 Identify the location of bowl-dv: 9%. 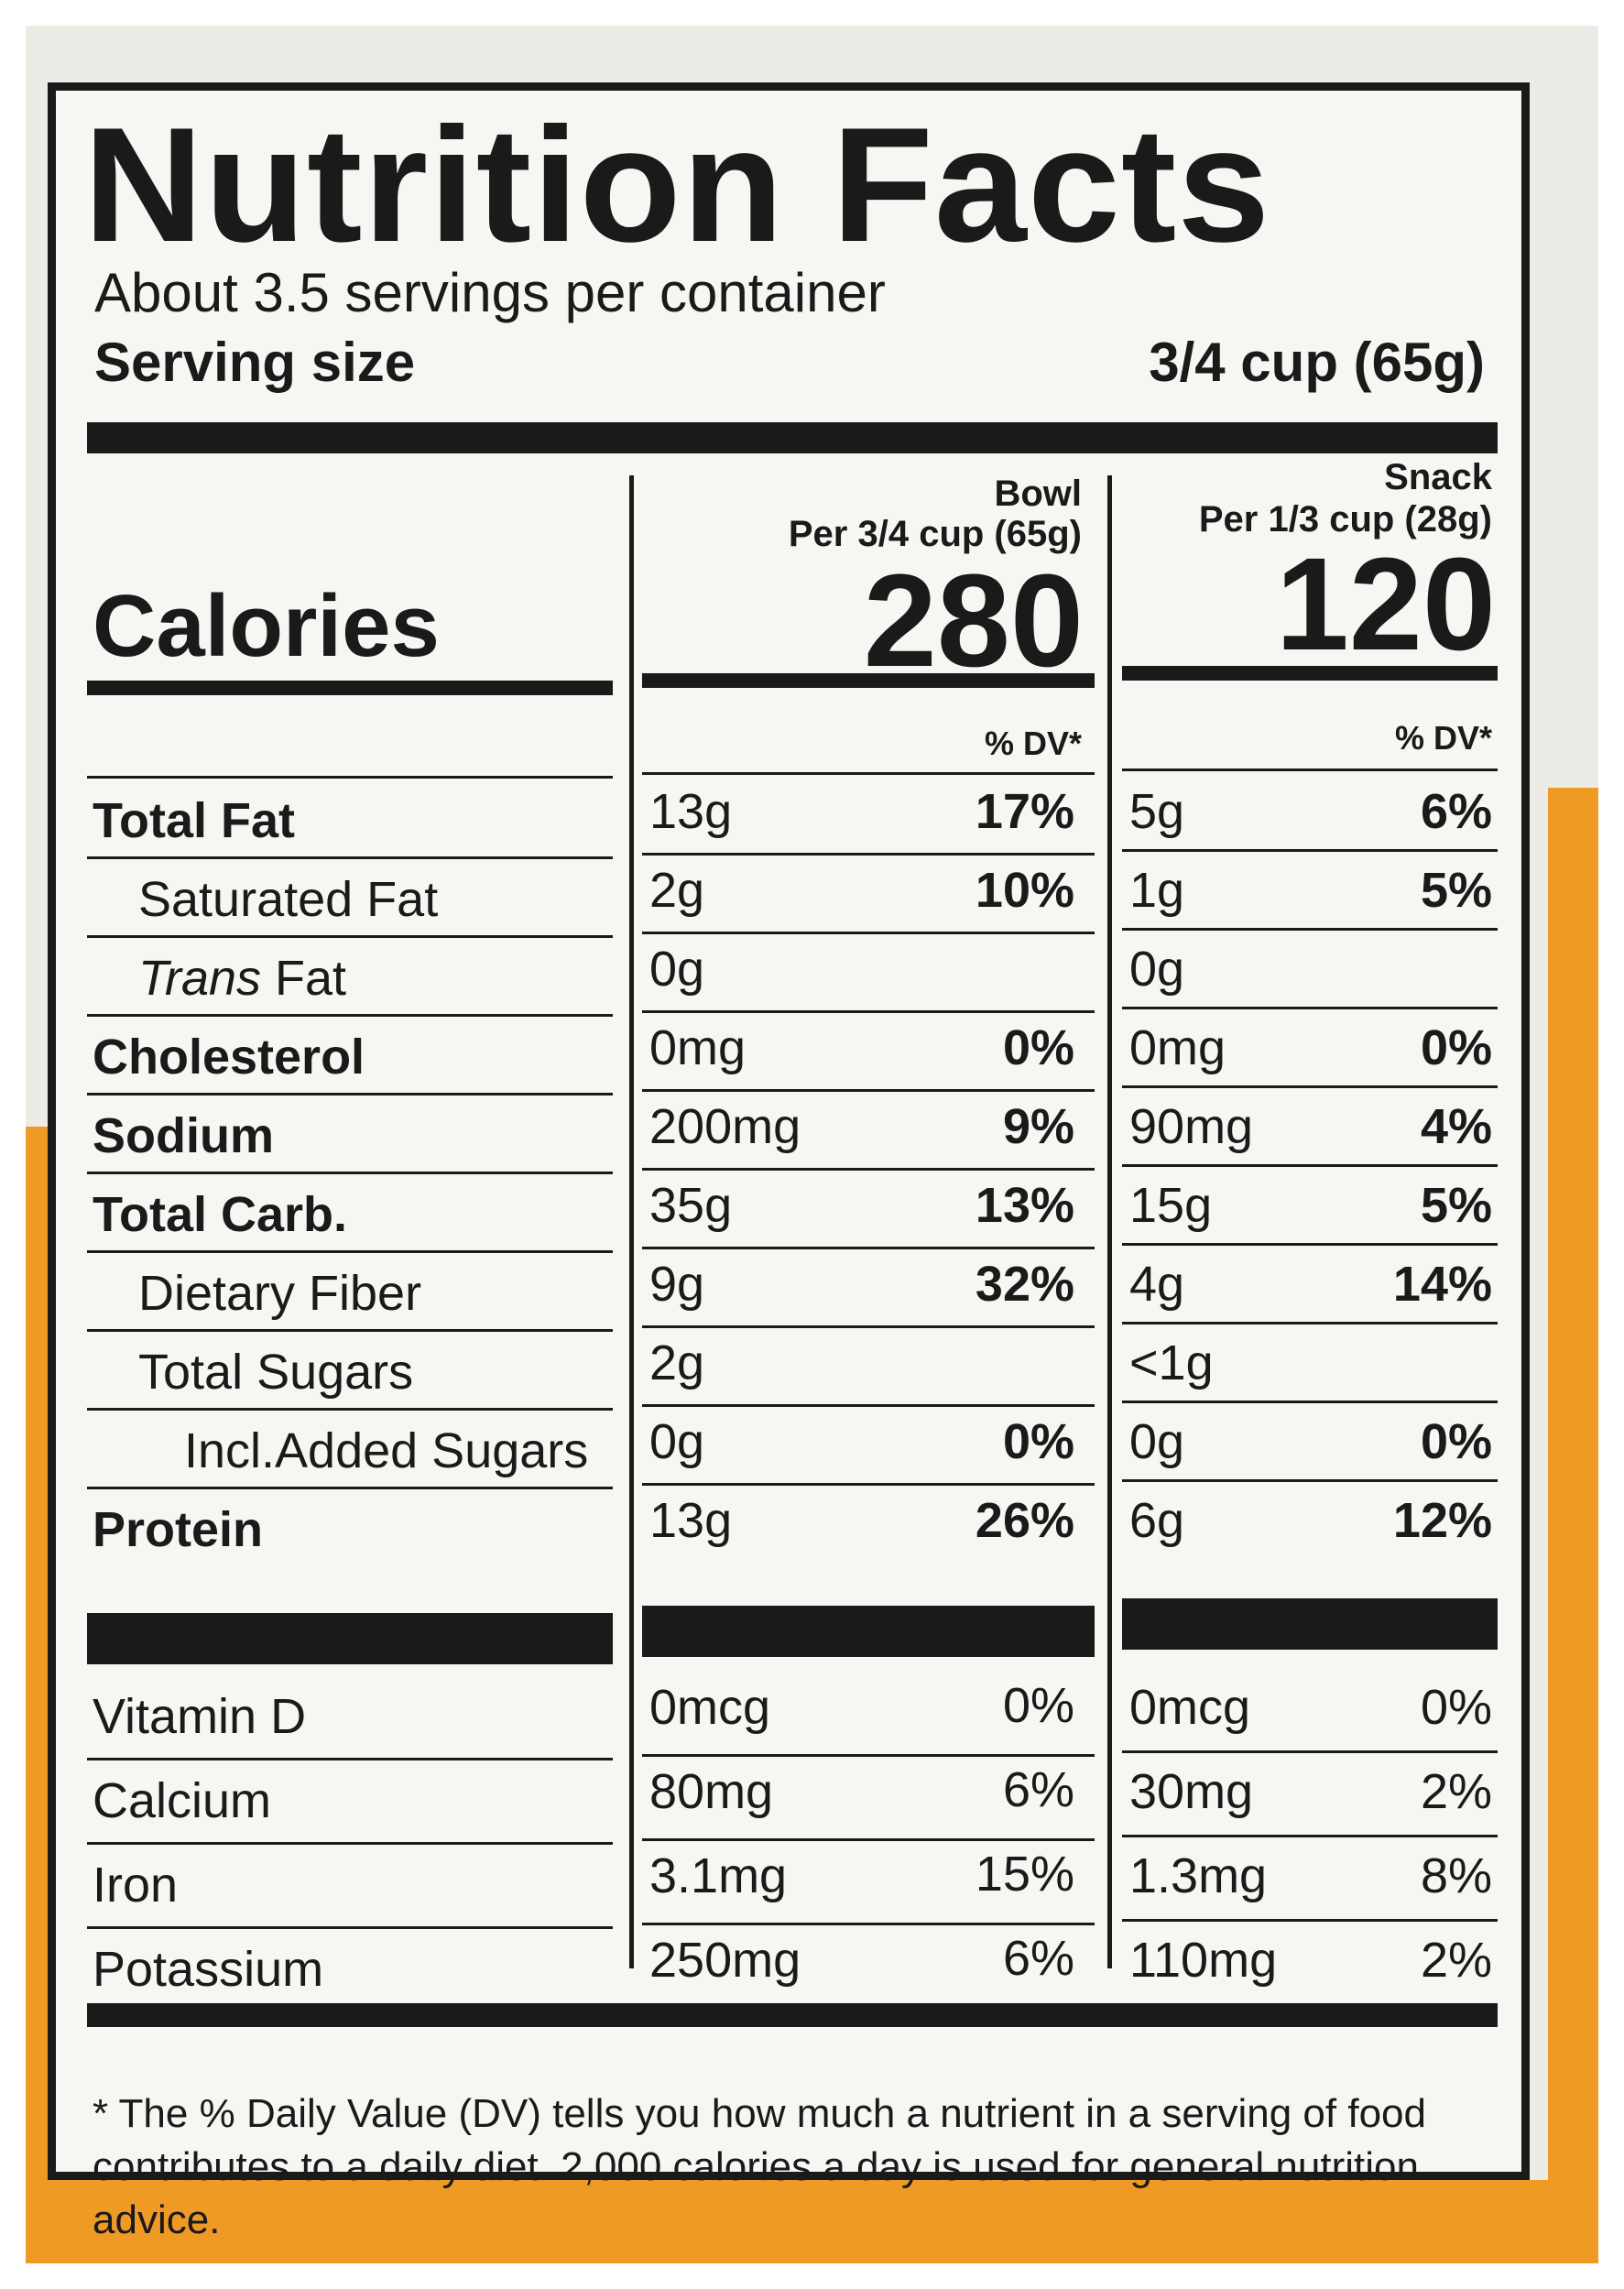
(1038, 1126).